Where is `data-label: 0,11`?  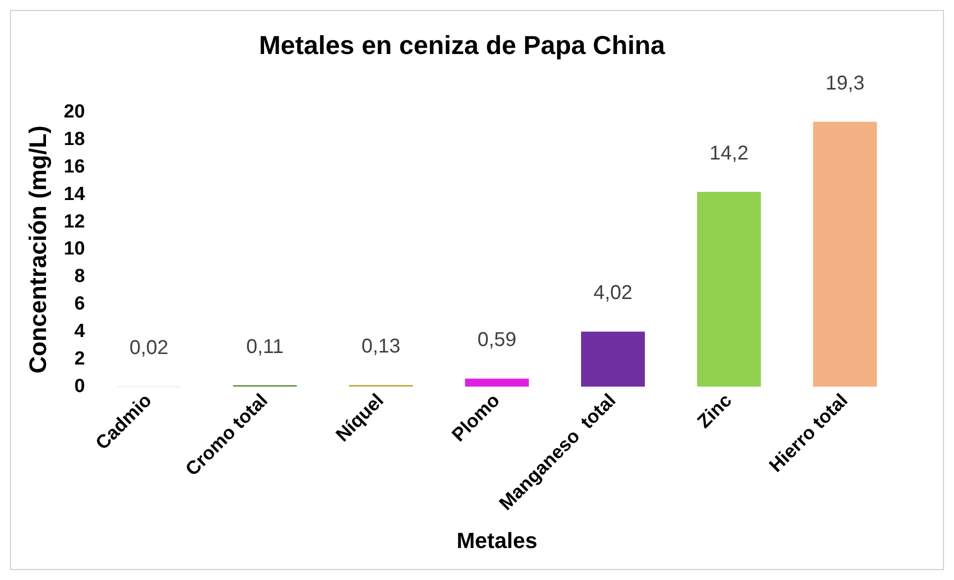 data-label: 0,11 is located at coordinates (265, 347).